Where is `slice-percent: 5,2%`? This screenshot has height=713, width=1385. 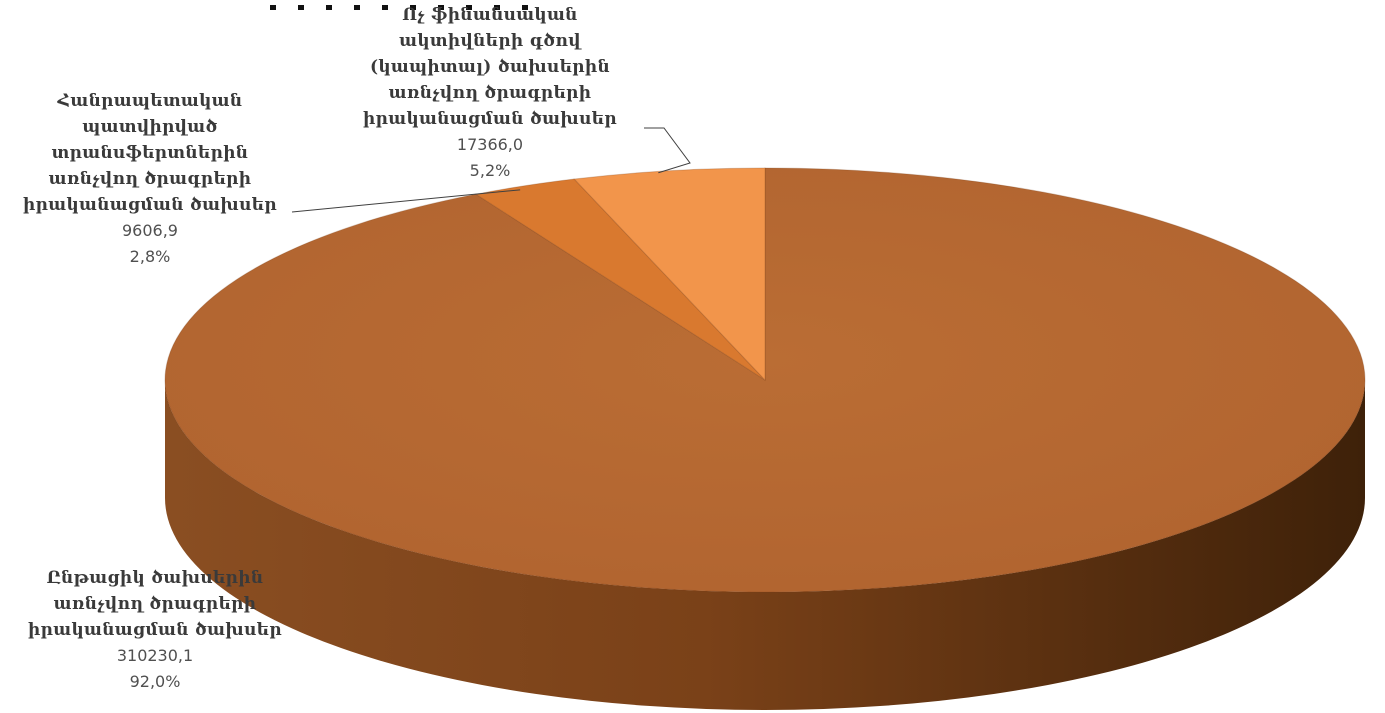
slice-percent: 5,2% is located at coordinates (490, 170).